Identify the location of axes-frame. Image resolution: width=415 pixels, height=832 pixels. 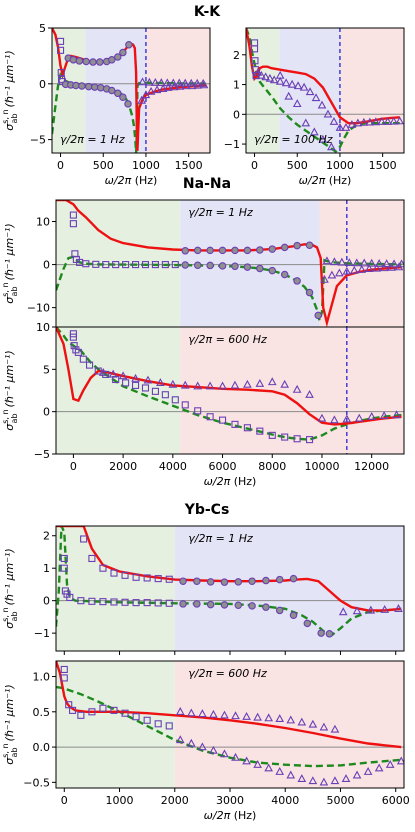
(325, 90).